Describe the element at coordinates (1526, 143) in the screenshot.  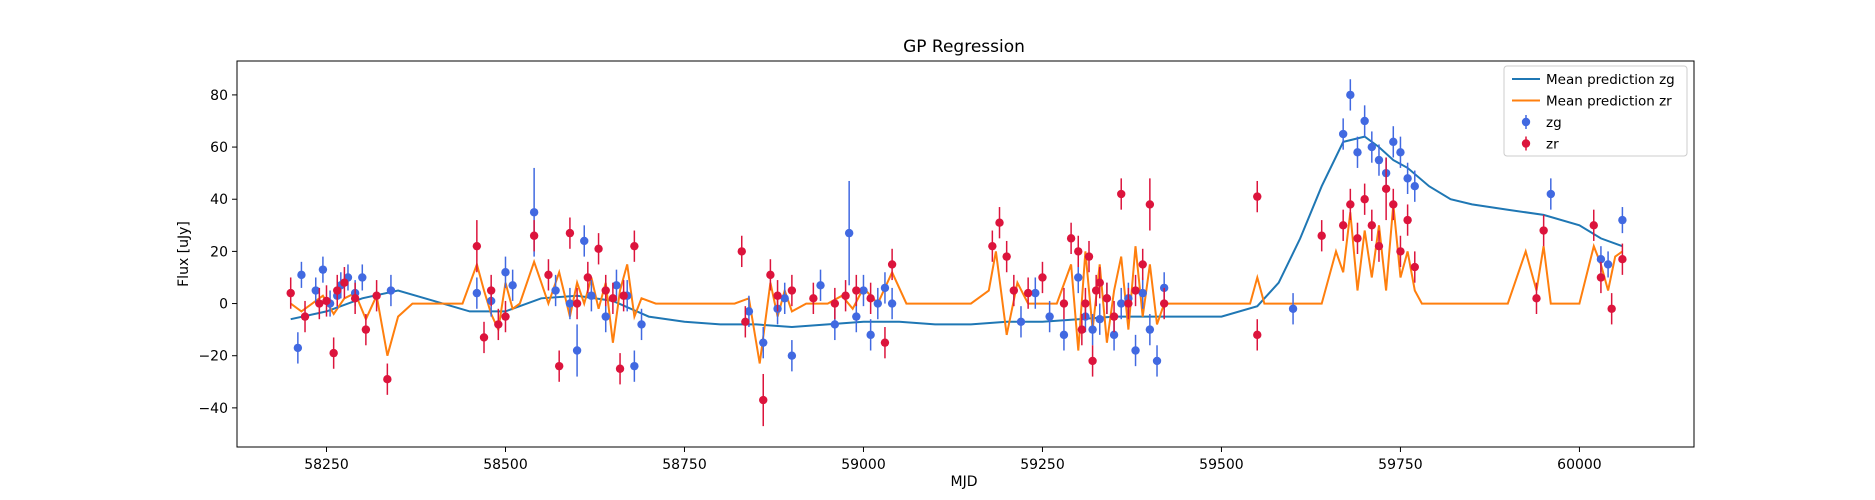
I see `legend-swatch-point` at that location.